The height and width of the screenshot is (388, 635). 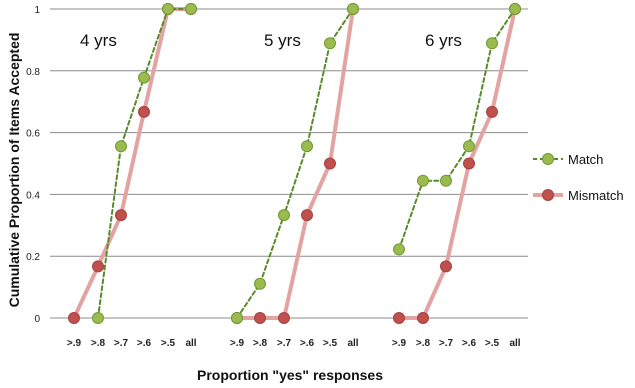 I want to click on x-axis-title: Proportion "yes" responses, so click(x=290, y=375).